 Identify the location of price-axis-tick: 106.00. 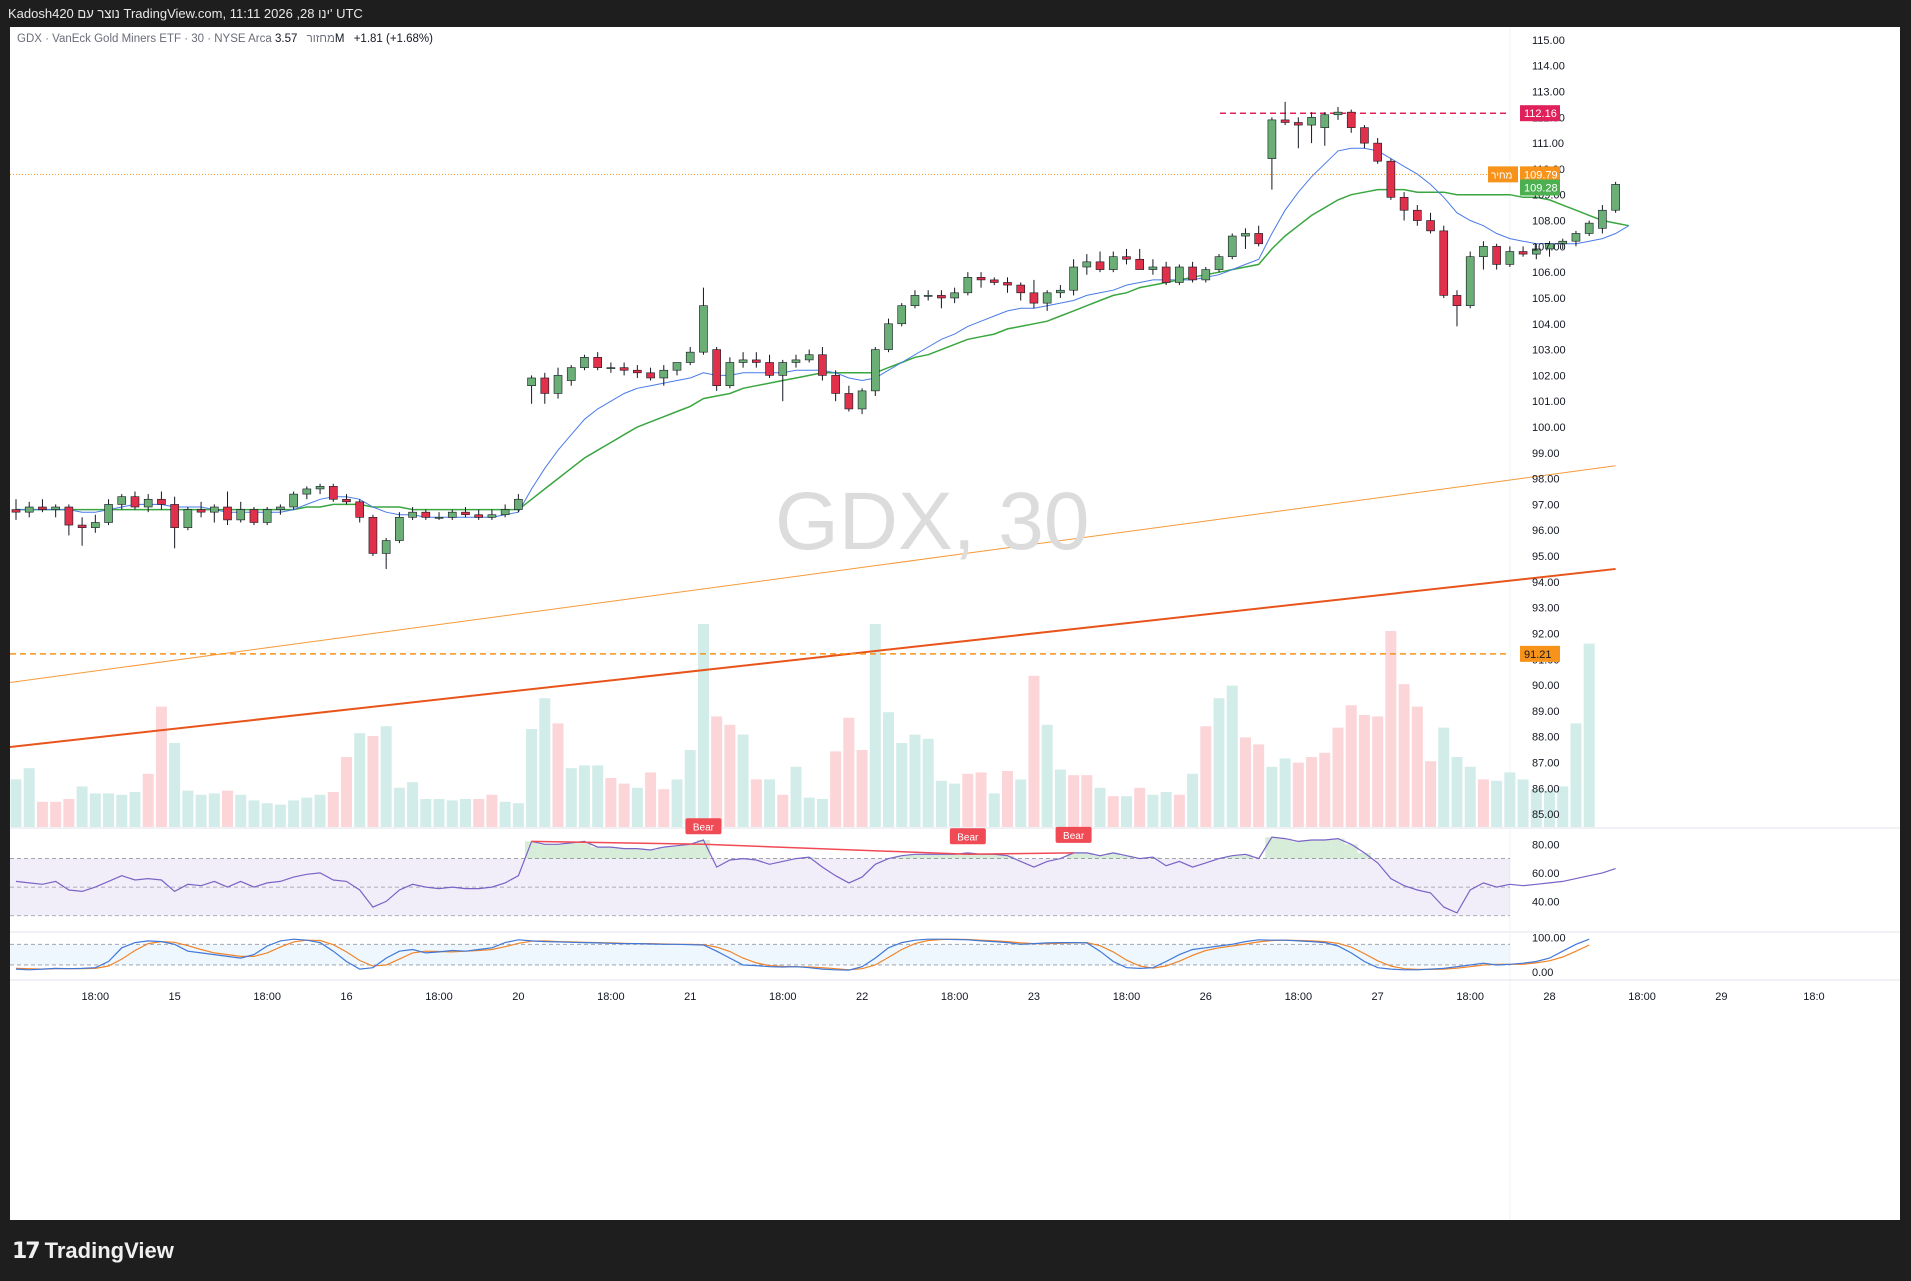
(1549, 273).